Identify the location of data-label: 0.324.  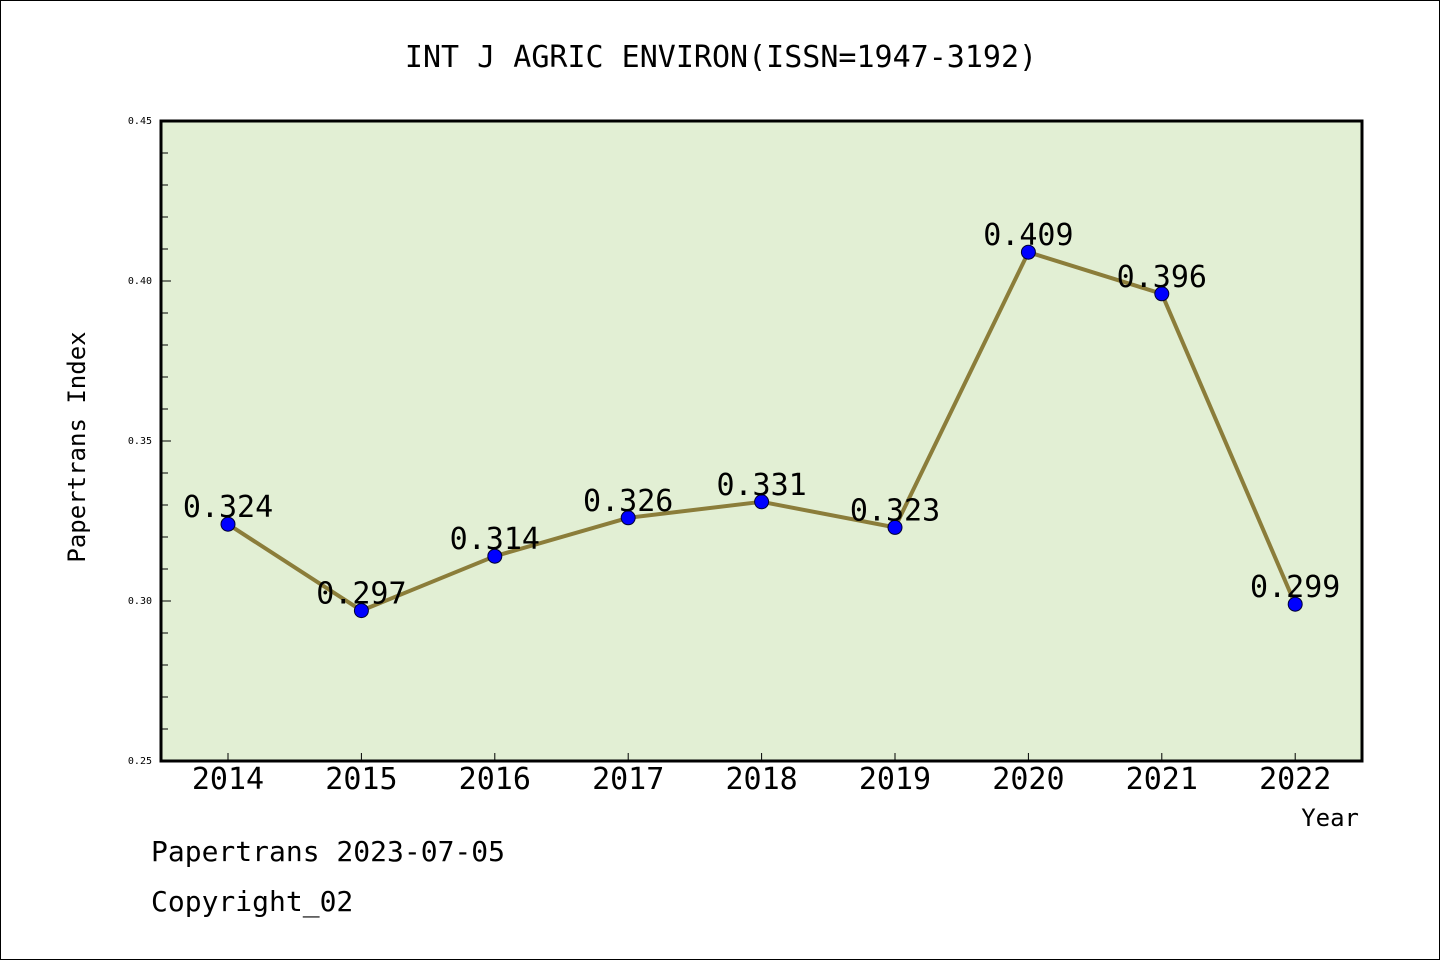
(228, 507).